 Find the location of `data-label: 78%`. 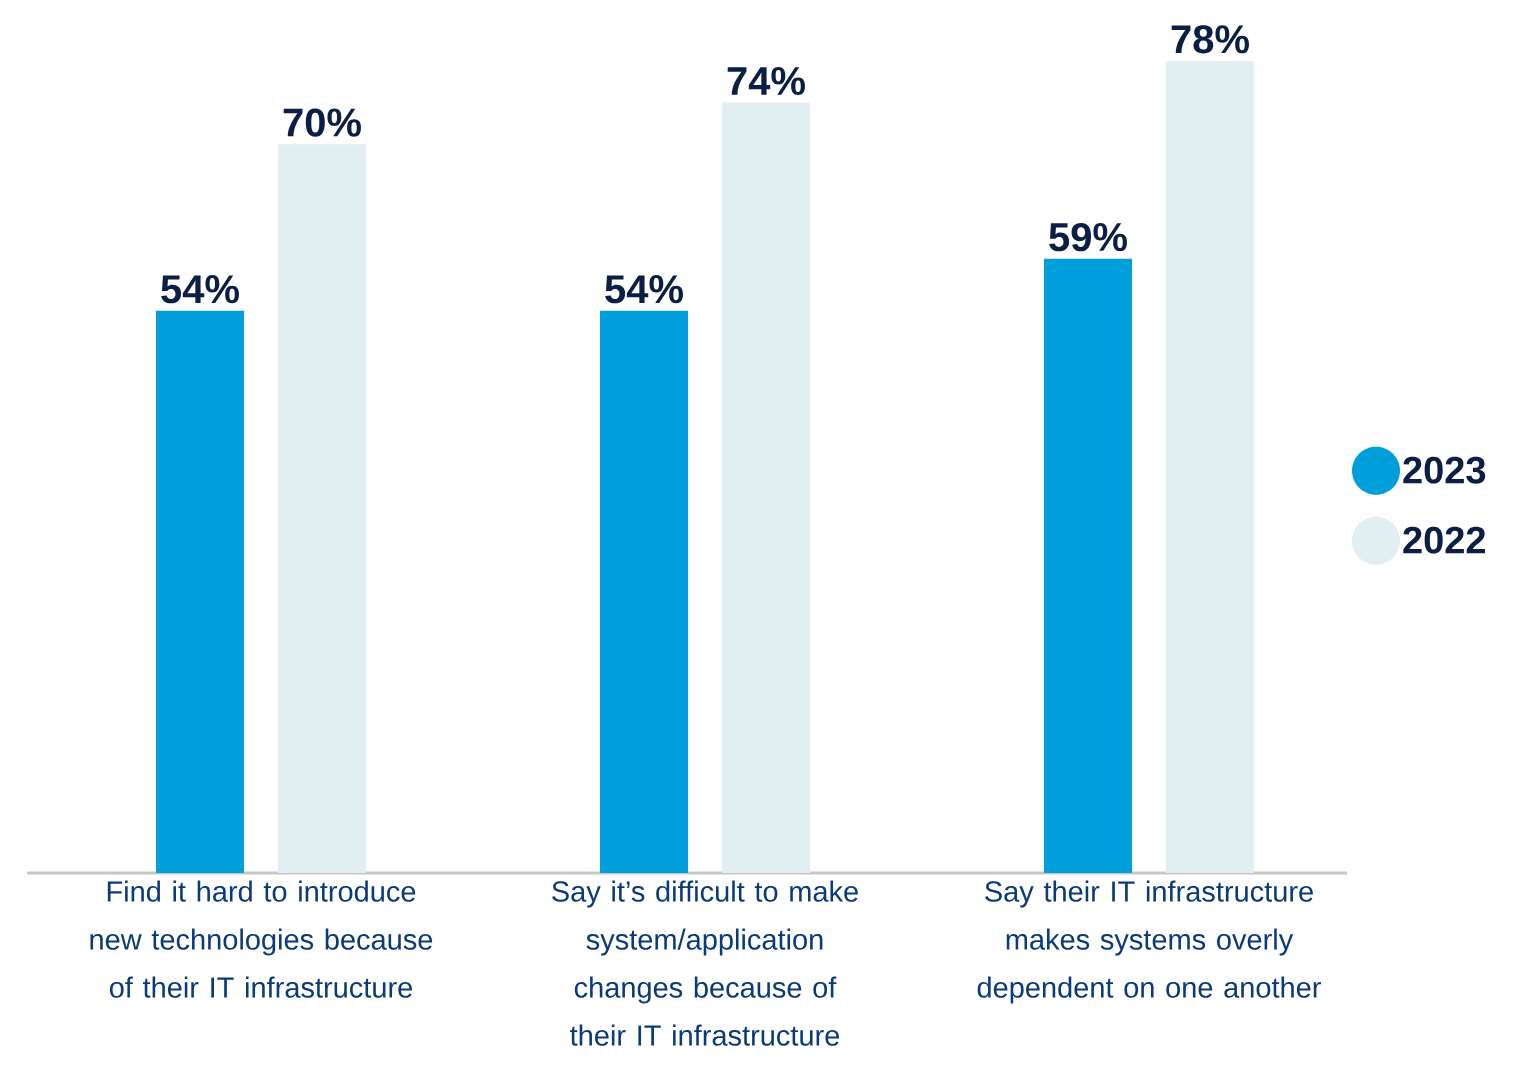

data-label: 78% is located at coordinates (1210, 39).